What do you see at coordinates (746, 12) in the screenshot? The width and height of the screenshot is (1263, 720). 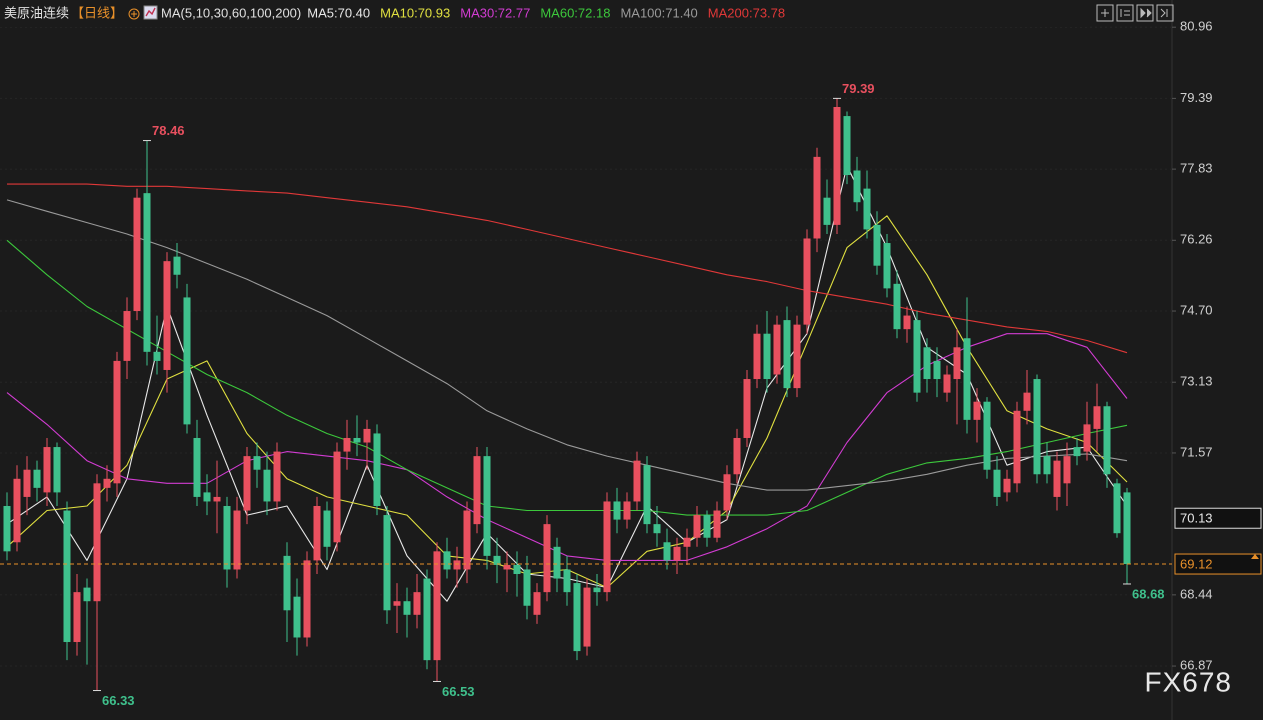 I see `legend-entry: MA200:73.78` at bounding box center [746, 12].